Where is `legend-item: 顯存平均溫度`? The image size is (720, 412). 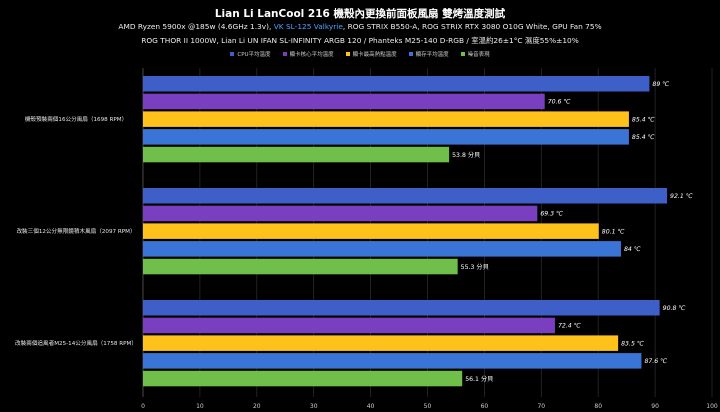 legend-item: 顯存平均溫度 is located at coordinates (428, 54).